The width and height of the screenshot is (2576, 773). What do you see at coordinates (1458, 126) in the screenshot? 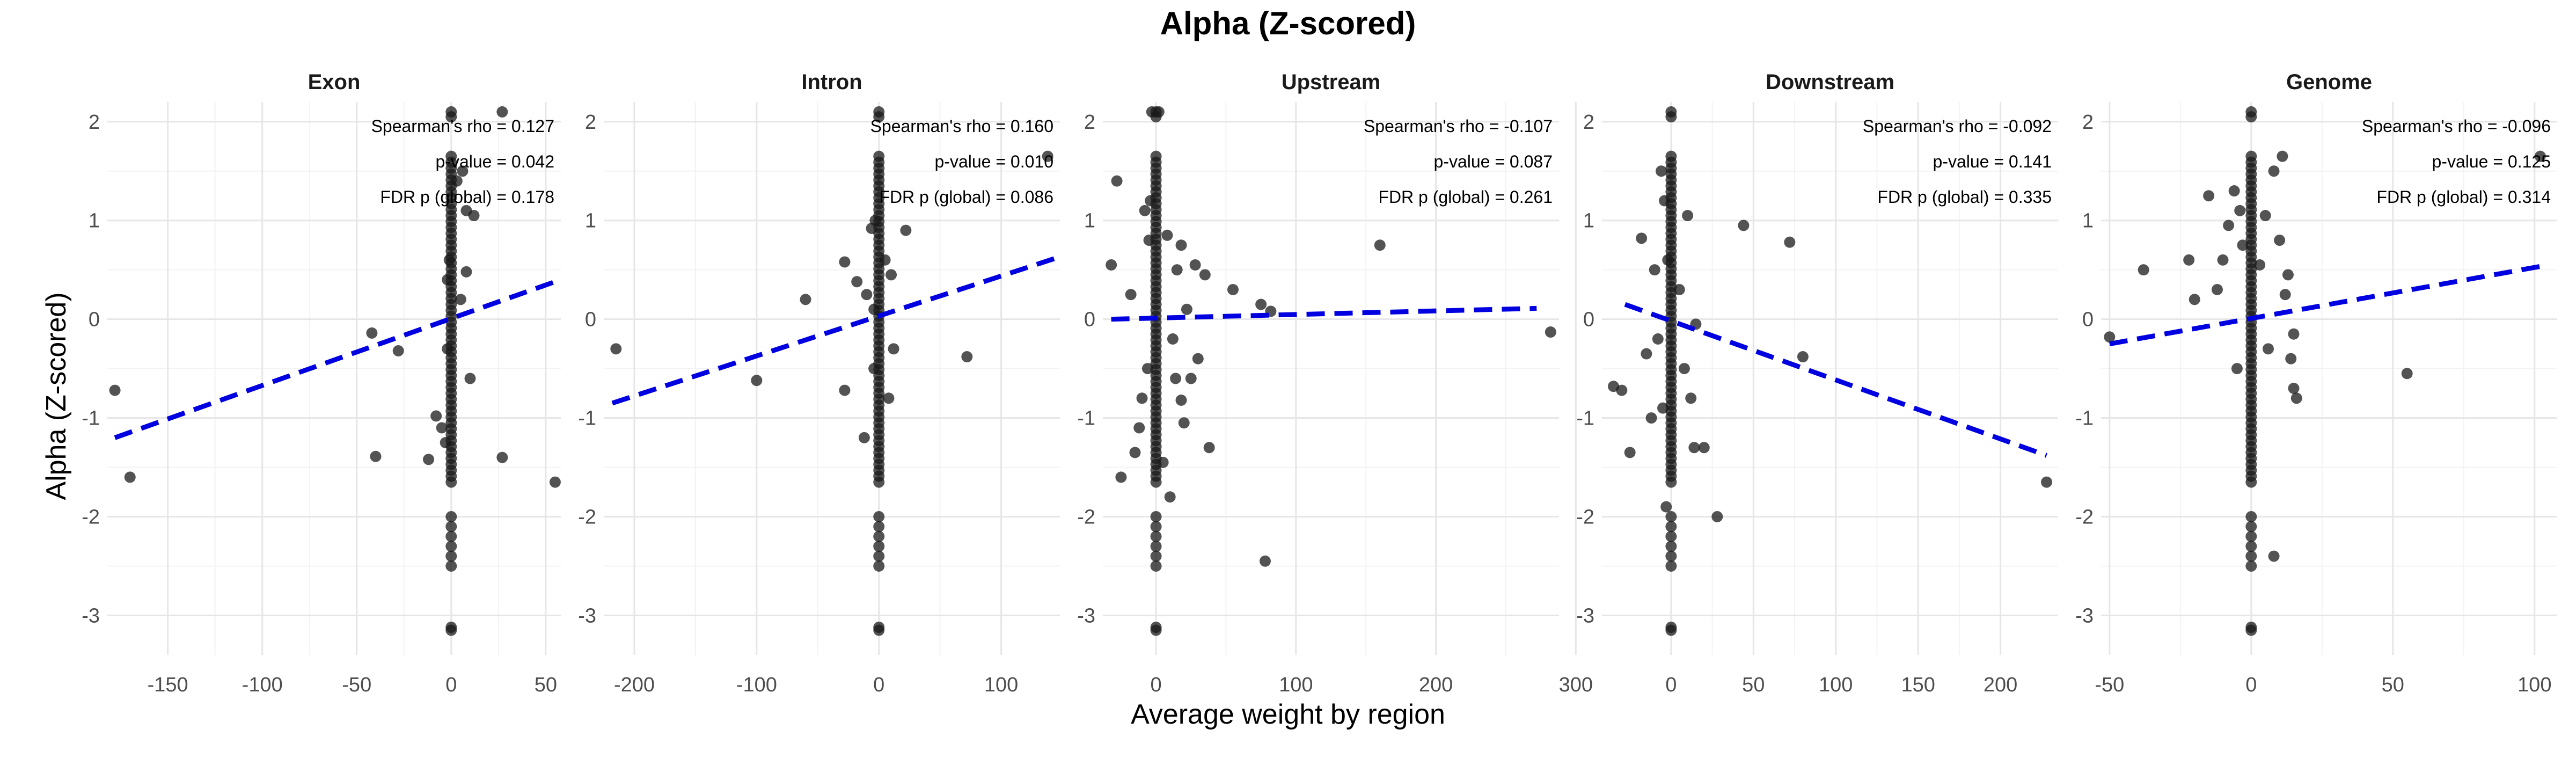
I see `stats-label: Spearman's rho = -0.107` at bounding box center [1458, 126].